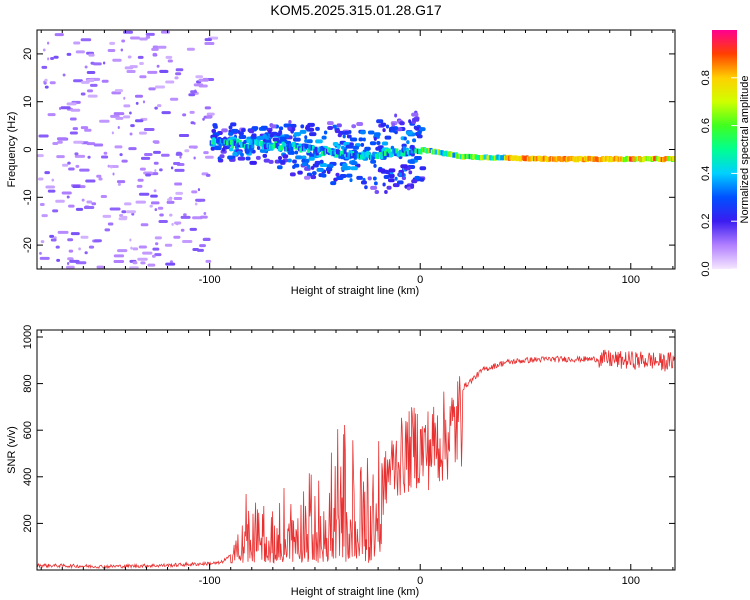  I want to click on x-axis-label: Height of straight line (km), so click(355, 291).